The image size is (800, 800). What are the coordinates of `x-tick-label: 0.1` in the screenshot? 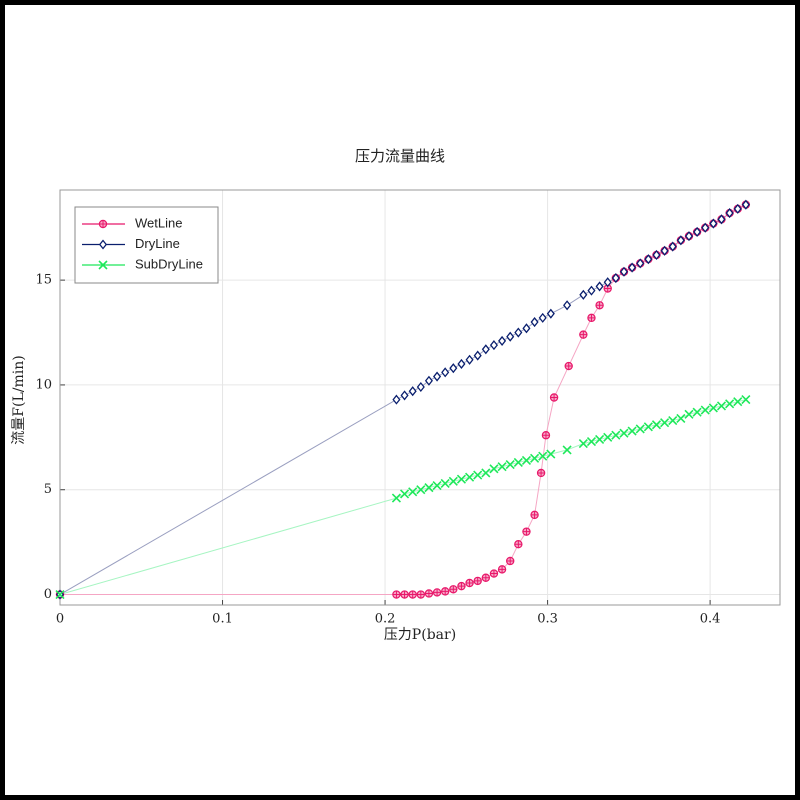 It's located at (222, 619).